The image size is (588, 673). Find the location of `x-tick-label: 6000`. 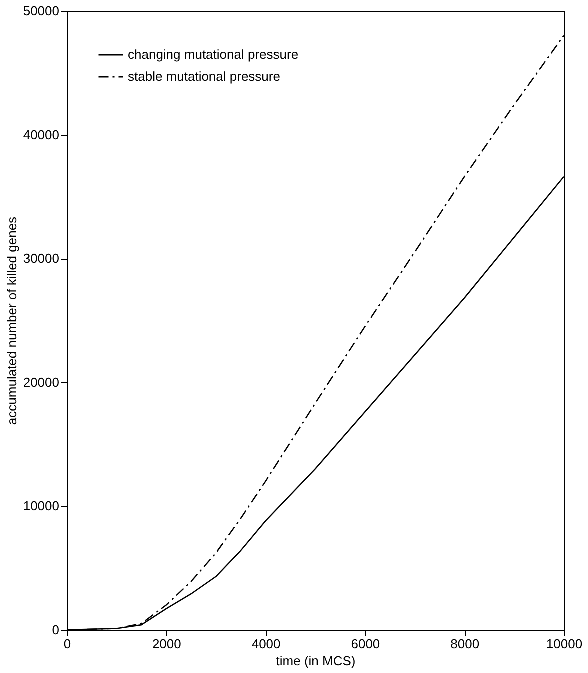

x-tick-label: 6000 is located at coordinates (365, 644).